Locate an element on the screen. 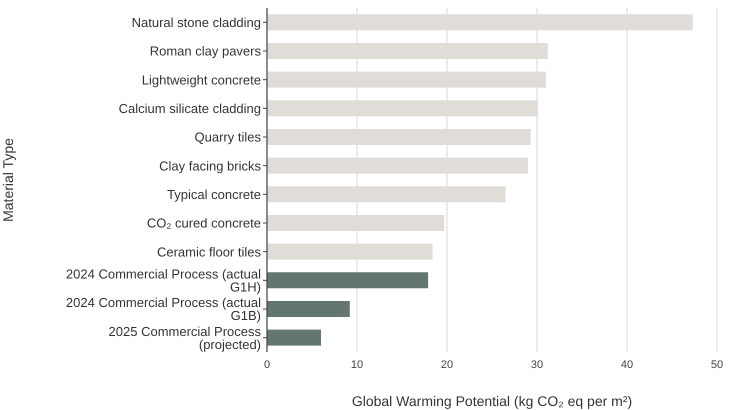 This screenshot has height=410, width=730. x-axis-title: Global Warming Potential (kg CO₂ eq per m²) is located at coordinates (492, 401).